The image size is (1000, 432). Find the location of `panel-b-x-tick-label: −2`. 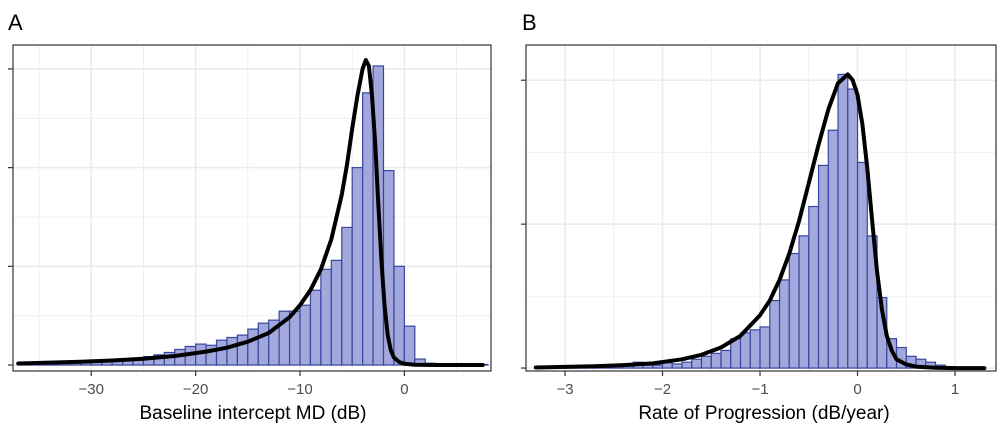

panel-b-x-tick-label: −2 is located at coordinates (662, 389).